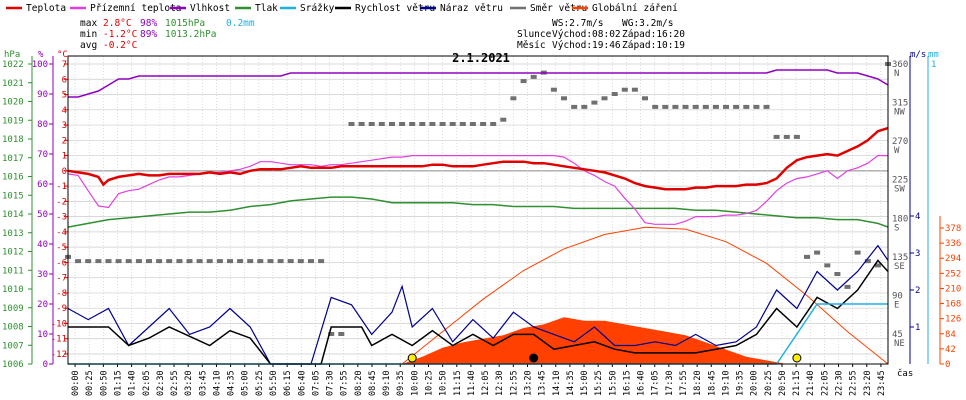 Image resolution: width=966 pixels, height=400 pixels. I want to click on x-tick: 07:05, so click(316, 383).